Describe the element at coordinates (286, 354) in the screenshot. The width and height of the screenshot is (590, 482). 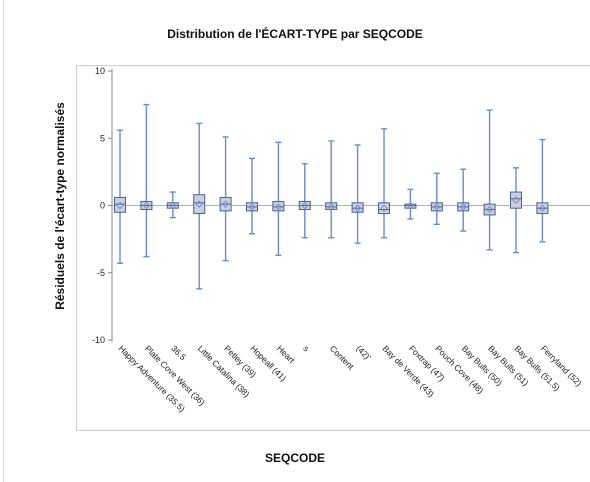
I see `x-tick-label: Heart` at that location.